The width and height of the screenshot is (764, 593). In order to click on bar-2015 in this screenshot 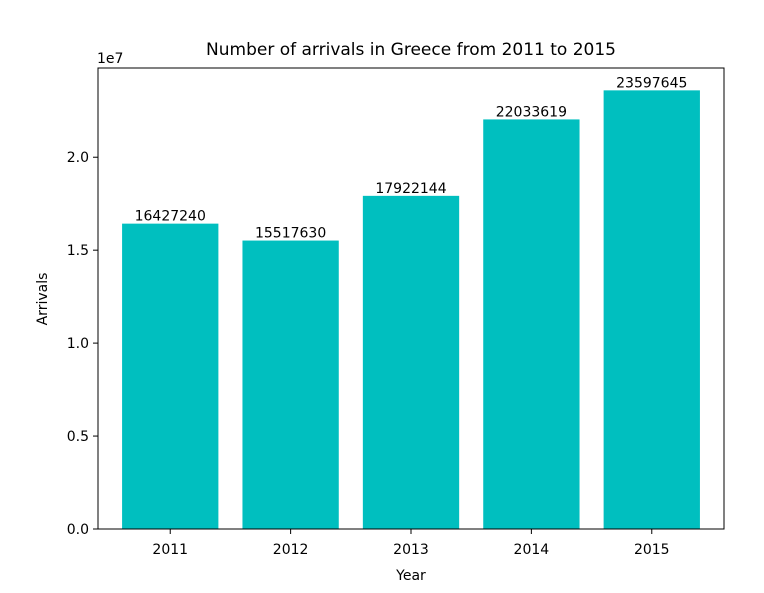, I will do `click(651, 309)`.